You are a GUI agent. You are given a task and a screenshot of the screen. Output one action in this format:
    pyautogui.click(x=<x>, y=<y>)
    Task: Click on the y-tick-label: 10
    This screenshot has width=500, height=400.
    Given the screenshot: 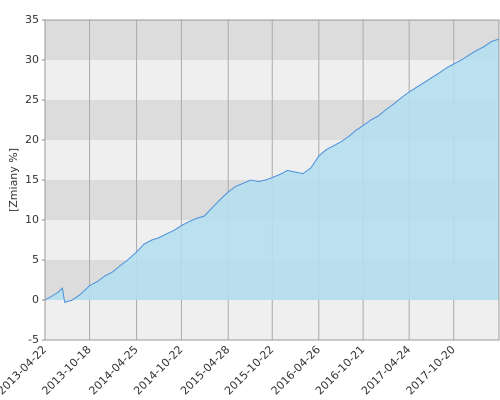 What is the action you would take?
    pyautogui.click(x=32, y=219)
    